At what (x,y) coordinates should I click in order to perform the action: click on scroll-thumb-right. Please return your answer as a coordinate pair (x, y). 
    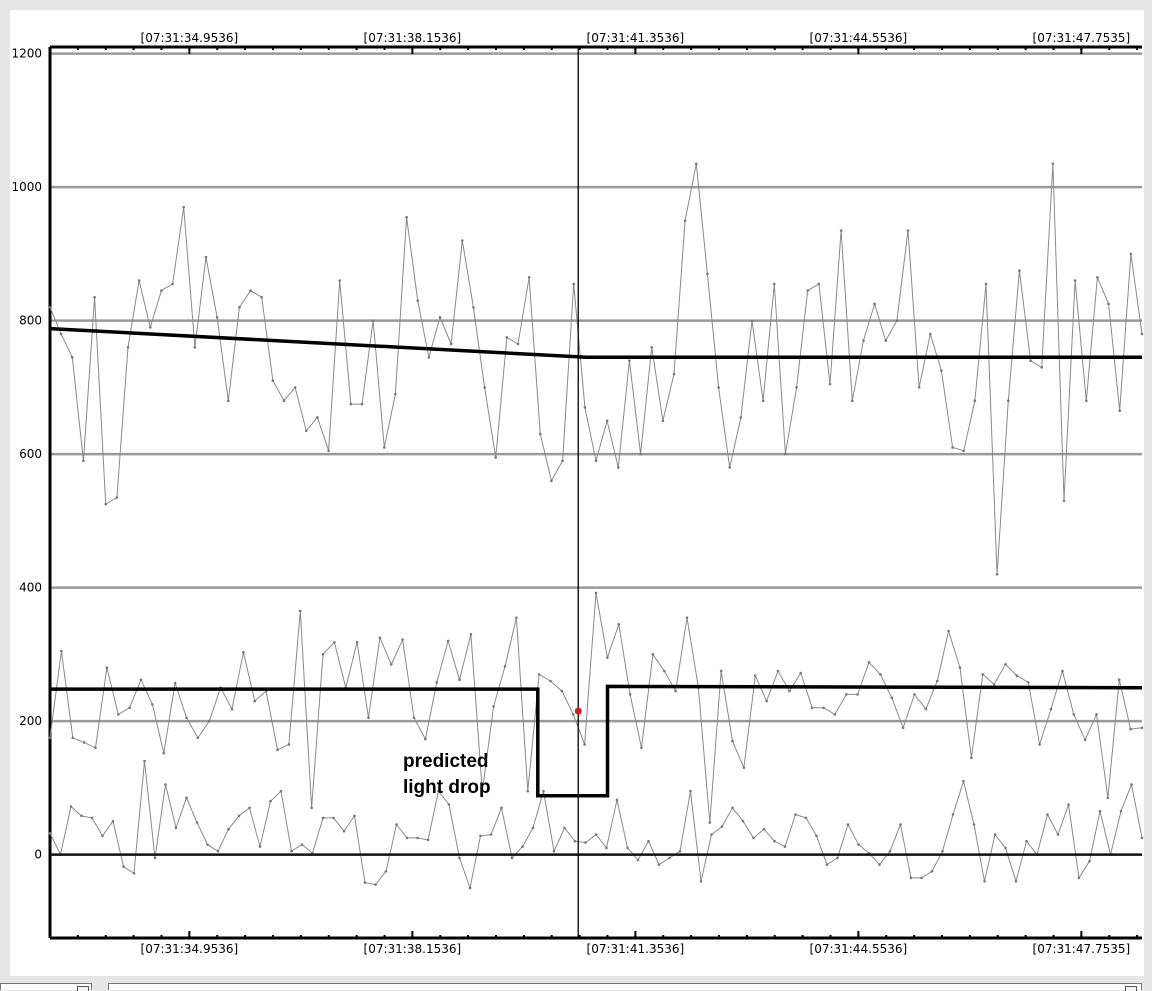
    Looking at the image, I should click on (1131, 988).